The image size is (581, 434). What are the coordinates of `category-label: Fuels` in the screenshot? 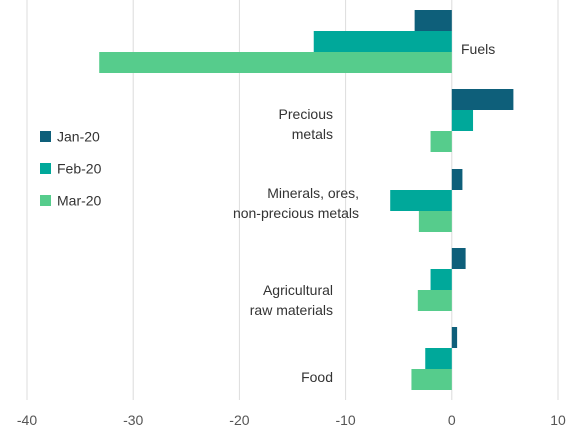 It's located at (478, 49).